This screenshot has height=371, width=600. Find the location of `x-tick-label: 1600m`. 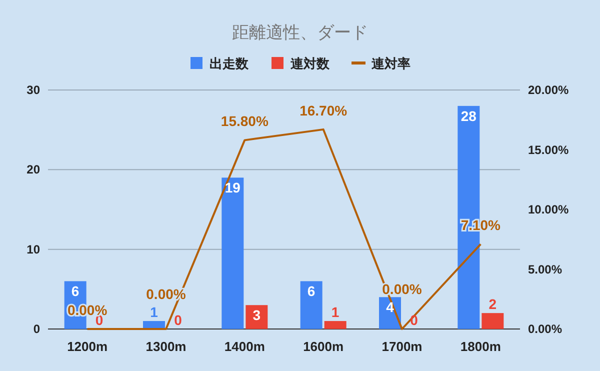

x-tick-label: 1600m is located at coordinates (323, 346).